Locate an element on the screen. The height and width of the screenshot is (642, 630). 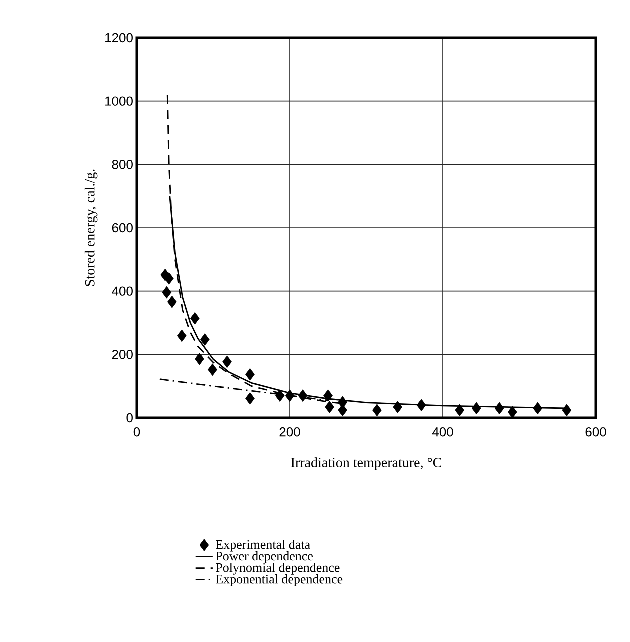
y-tick-label: 1000 is located at coordinates (119, 101).